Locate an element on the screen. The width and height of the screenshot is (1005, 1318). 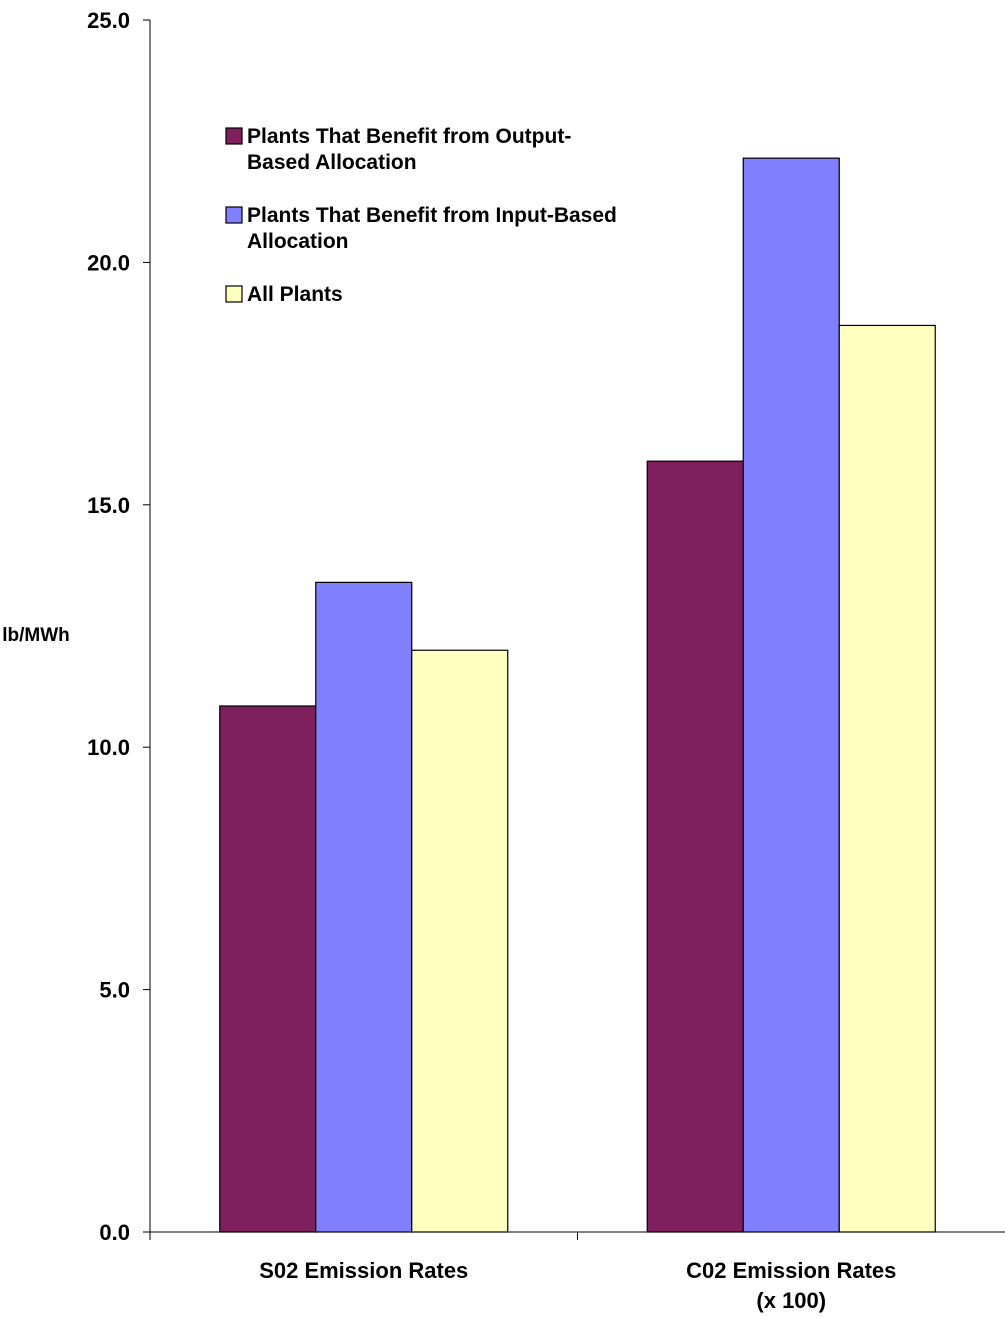
legend-label: Based Allocation is located at coordinates (332, 162).